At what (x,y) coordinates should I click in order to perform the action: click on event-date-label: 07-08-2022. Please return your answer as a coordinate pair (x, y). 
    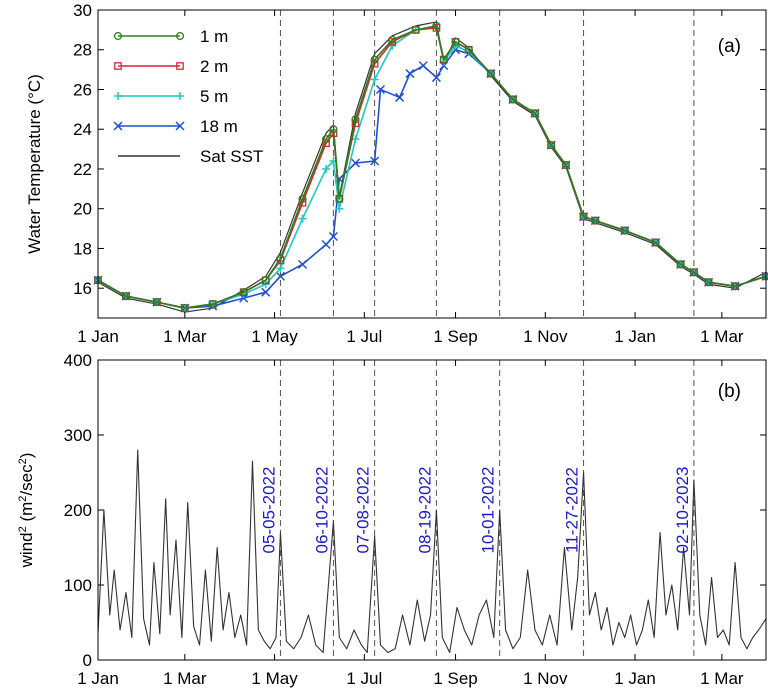
    Looking at the image, I should click on (363, 510).